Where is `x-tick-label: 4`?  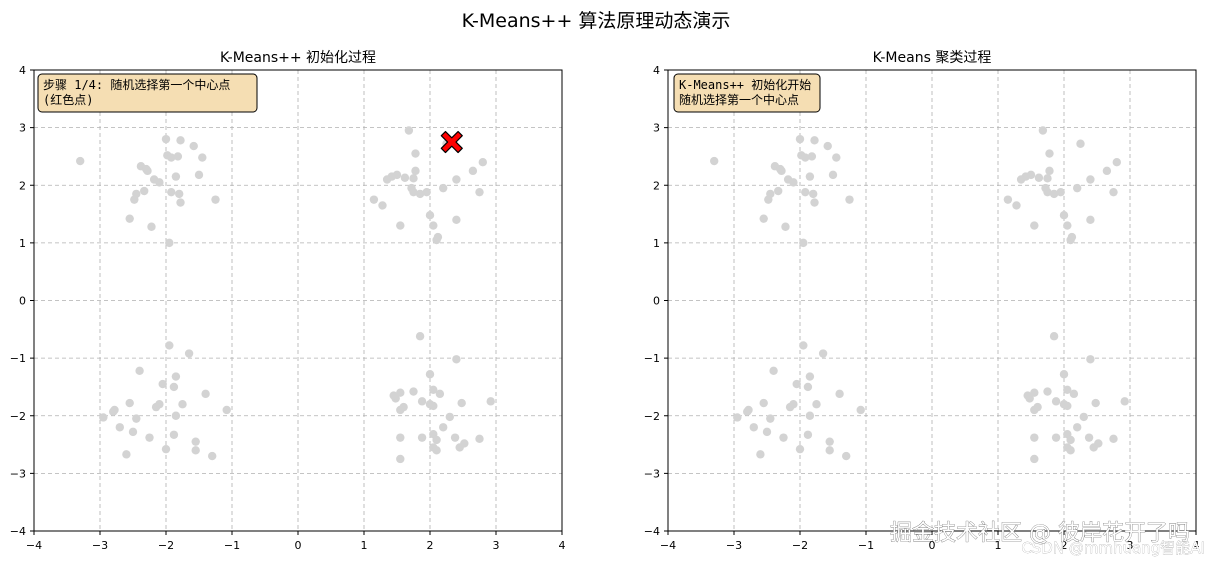
x-tick-label: 4 is located at coordinates (562, 545).